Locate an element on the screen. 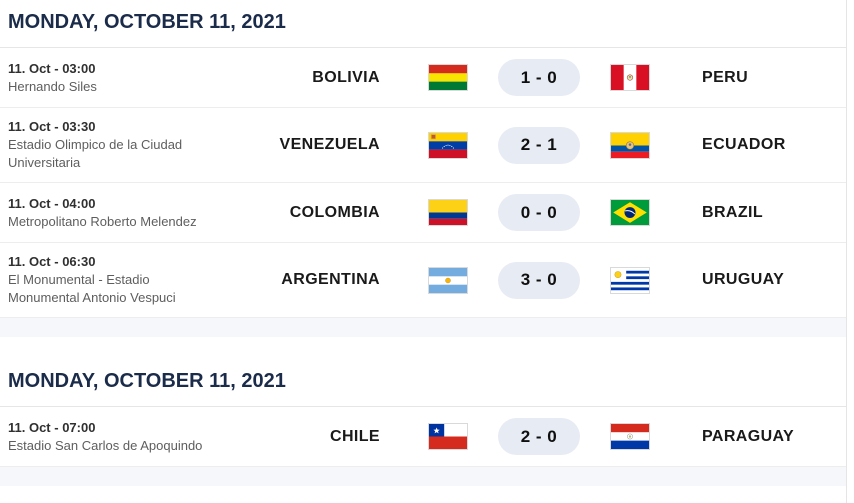  venezuela-flag-icon is located at coordinates (448, 145).